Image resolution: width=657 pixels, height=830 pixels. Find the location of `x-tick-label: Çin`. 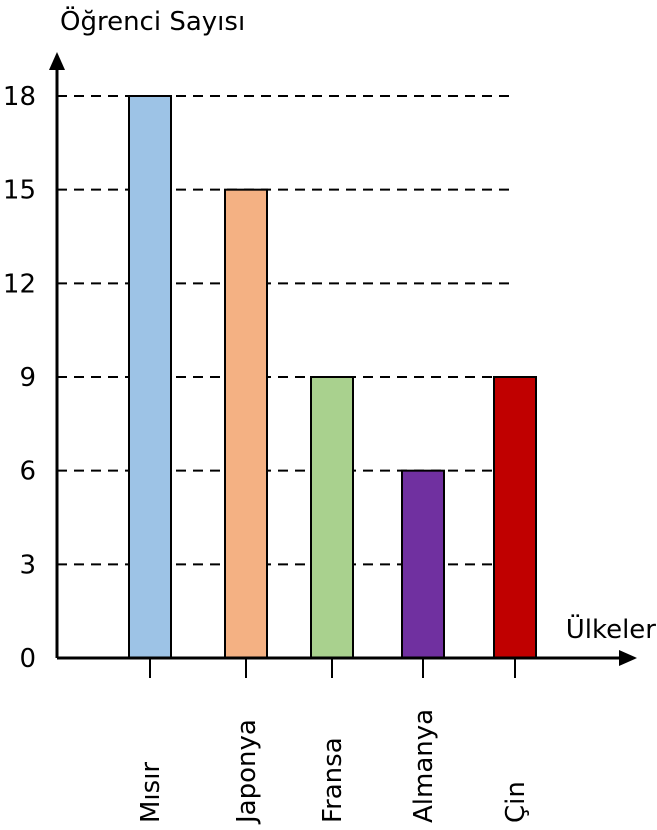

x-tick-label: Çin is located at coordinates (516, 802).